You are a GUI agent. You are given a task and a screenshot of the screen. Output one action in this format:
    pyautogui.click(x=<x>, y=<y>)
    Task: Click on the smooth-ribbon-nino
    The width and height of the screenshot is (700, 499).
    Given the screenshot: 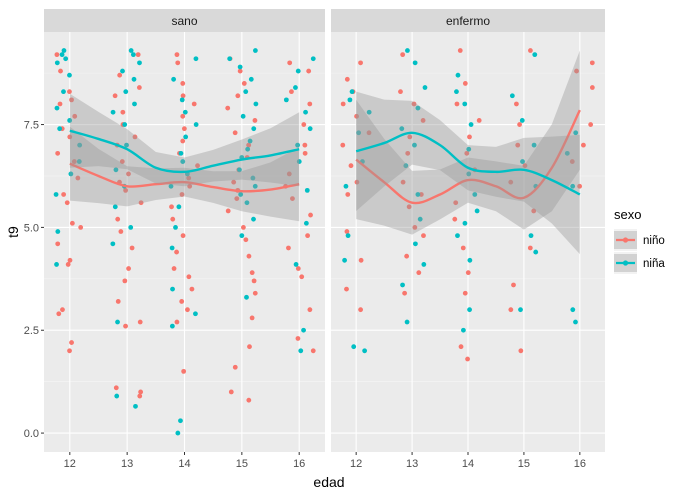 What is the action you would take?
    pyautogui.click(x=184, y=174)
    